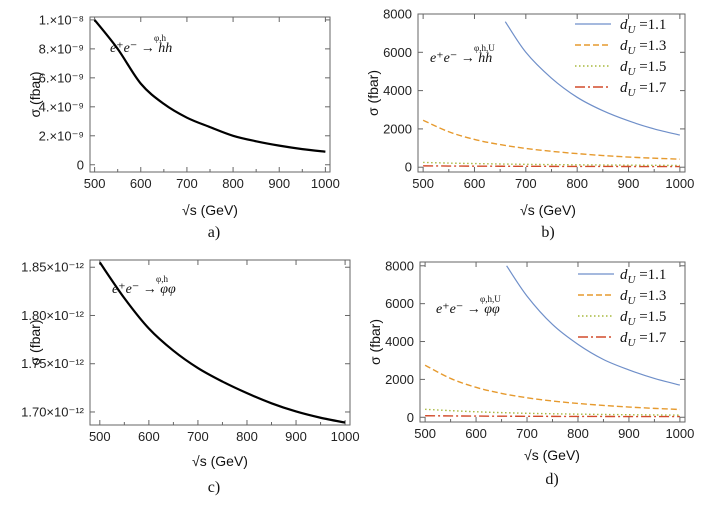 This screenshot has height=511, width=707. What do you see at coordinates (53, 315) in the screenshot?
I see `y-tick-label: 1.80×10⁻¹²` at bounding box center [53, 315].